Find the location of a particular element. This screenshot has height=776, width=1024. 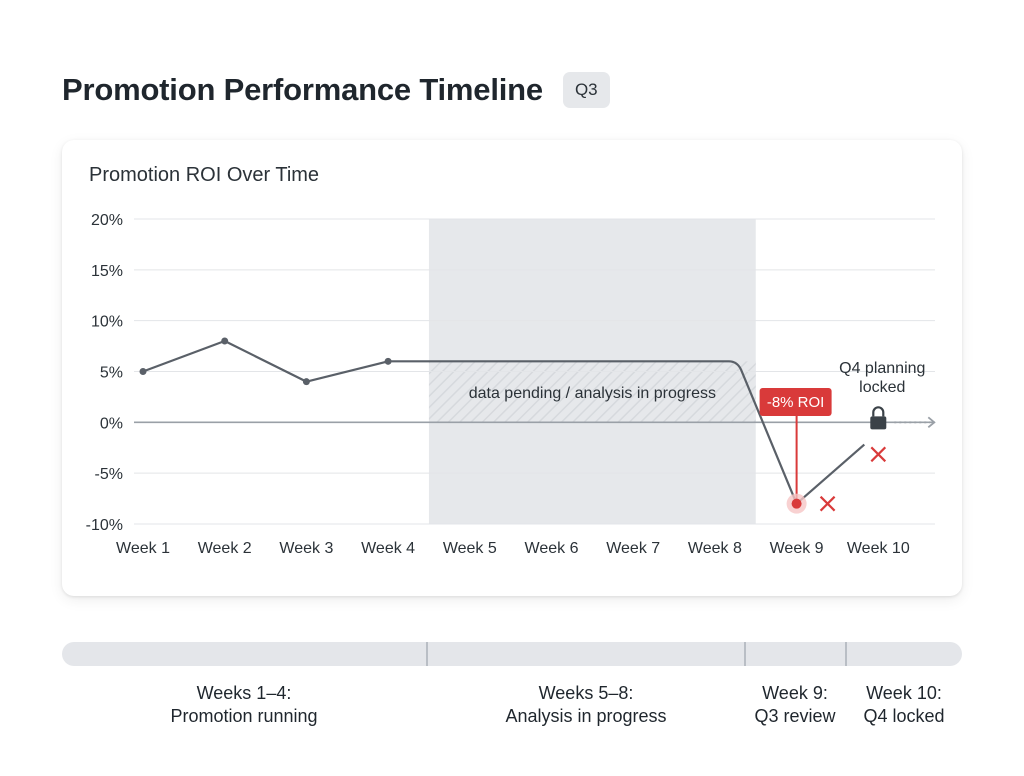

phase-label-line1: Week 10: is located at coordinates (904, 693).